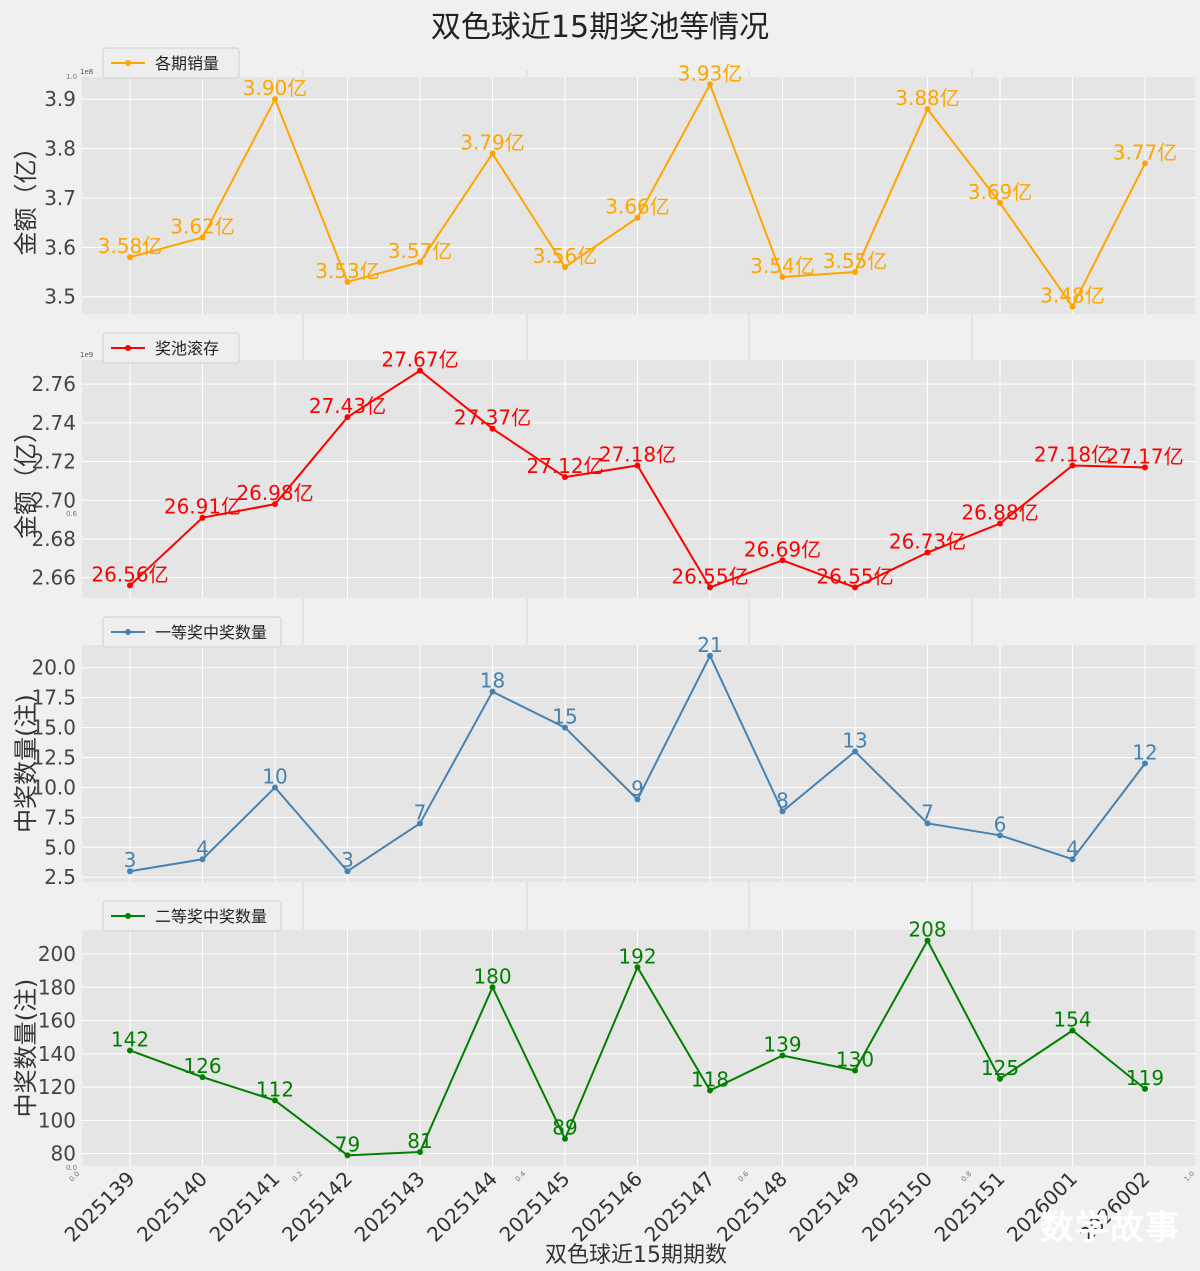 Image resolution: width=1200 pixels, height=1271 pixels. What do you see at coordinates (825, 1207) in the screenshot?
I see `x-tick-label: 2025149` at bounding box center [825, 1207].